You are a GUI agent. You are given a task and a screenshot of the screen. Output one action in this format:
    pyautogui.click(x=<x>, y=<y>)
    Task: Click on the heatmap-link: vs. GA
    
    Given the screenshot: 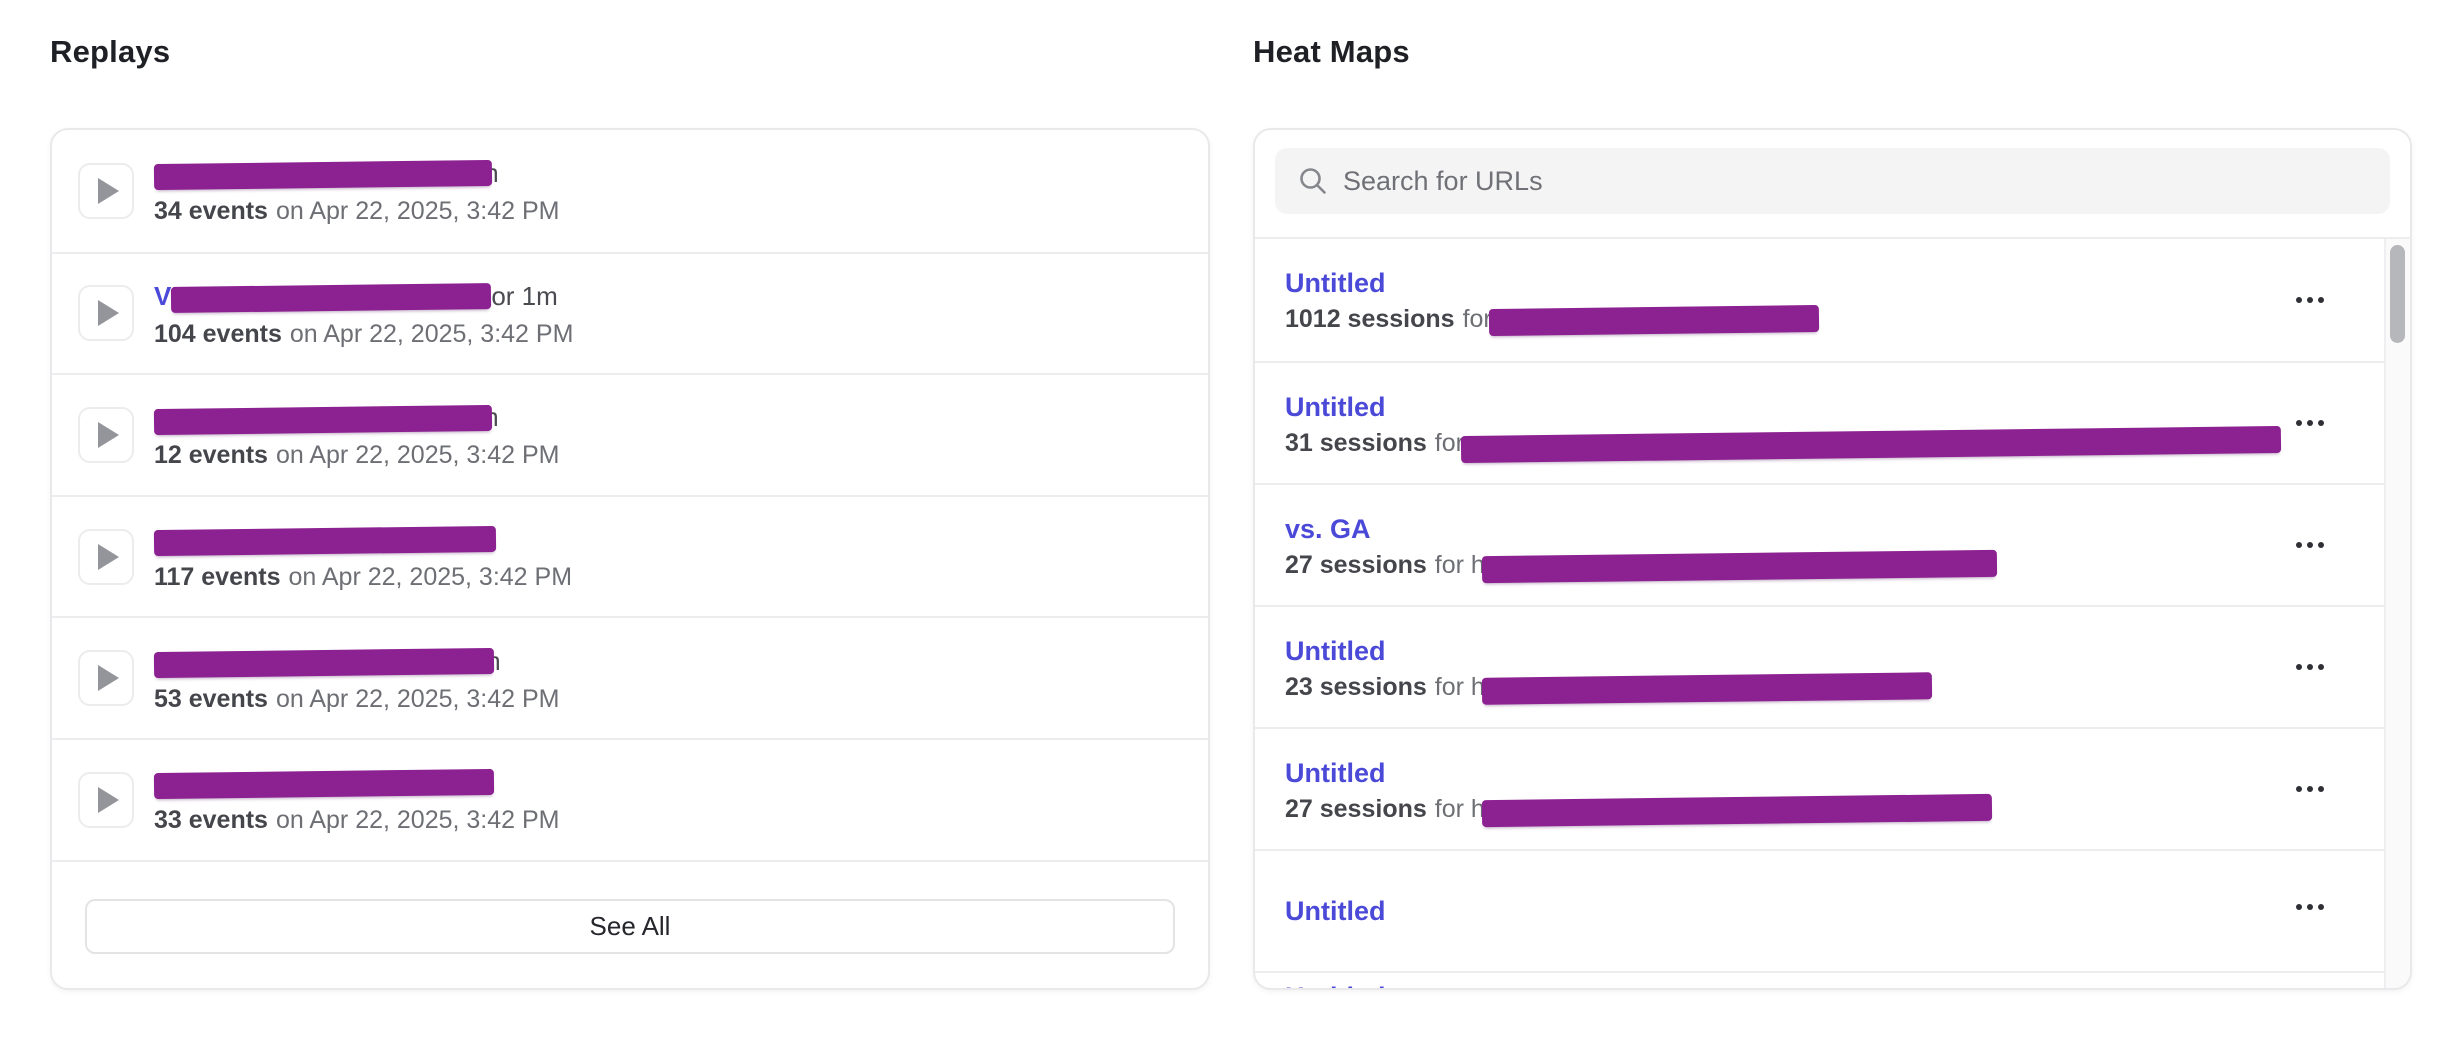 What is the action you would take?
    pyautogui.click(x=1328, y=529)
    